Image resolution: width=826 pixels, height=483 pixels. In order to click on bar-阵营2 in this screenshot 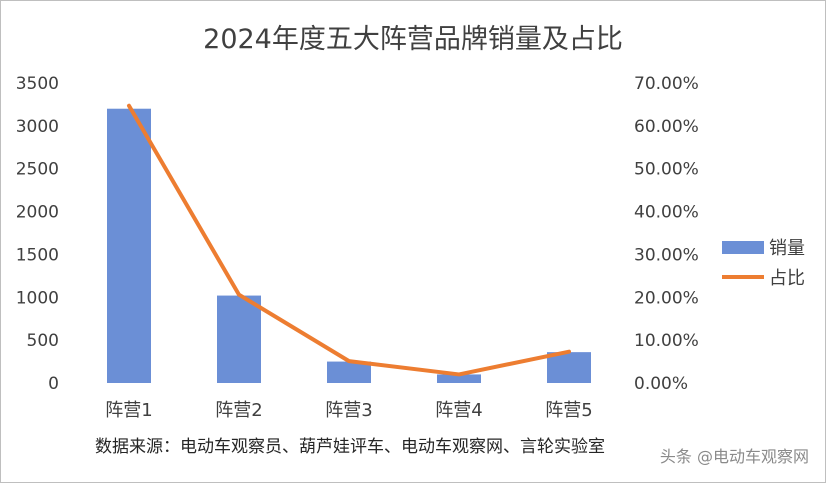, I will do `click(239, 339)`.